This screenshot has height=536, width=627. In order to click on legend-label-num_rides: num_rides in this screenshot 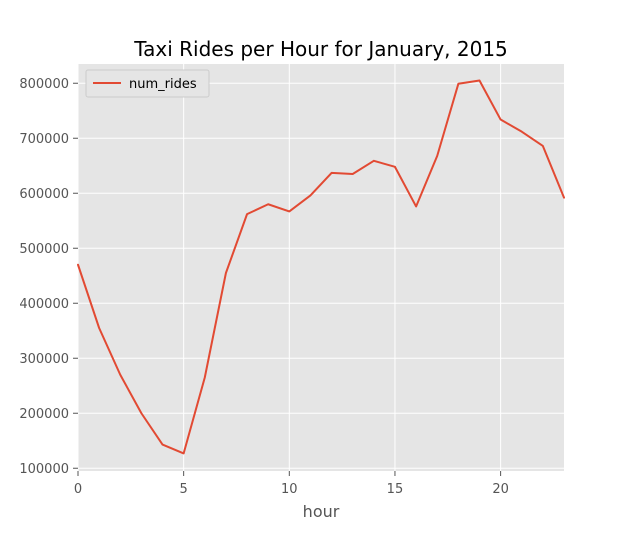, I will do `click(163, 84)`.